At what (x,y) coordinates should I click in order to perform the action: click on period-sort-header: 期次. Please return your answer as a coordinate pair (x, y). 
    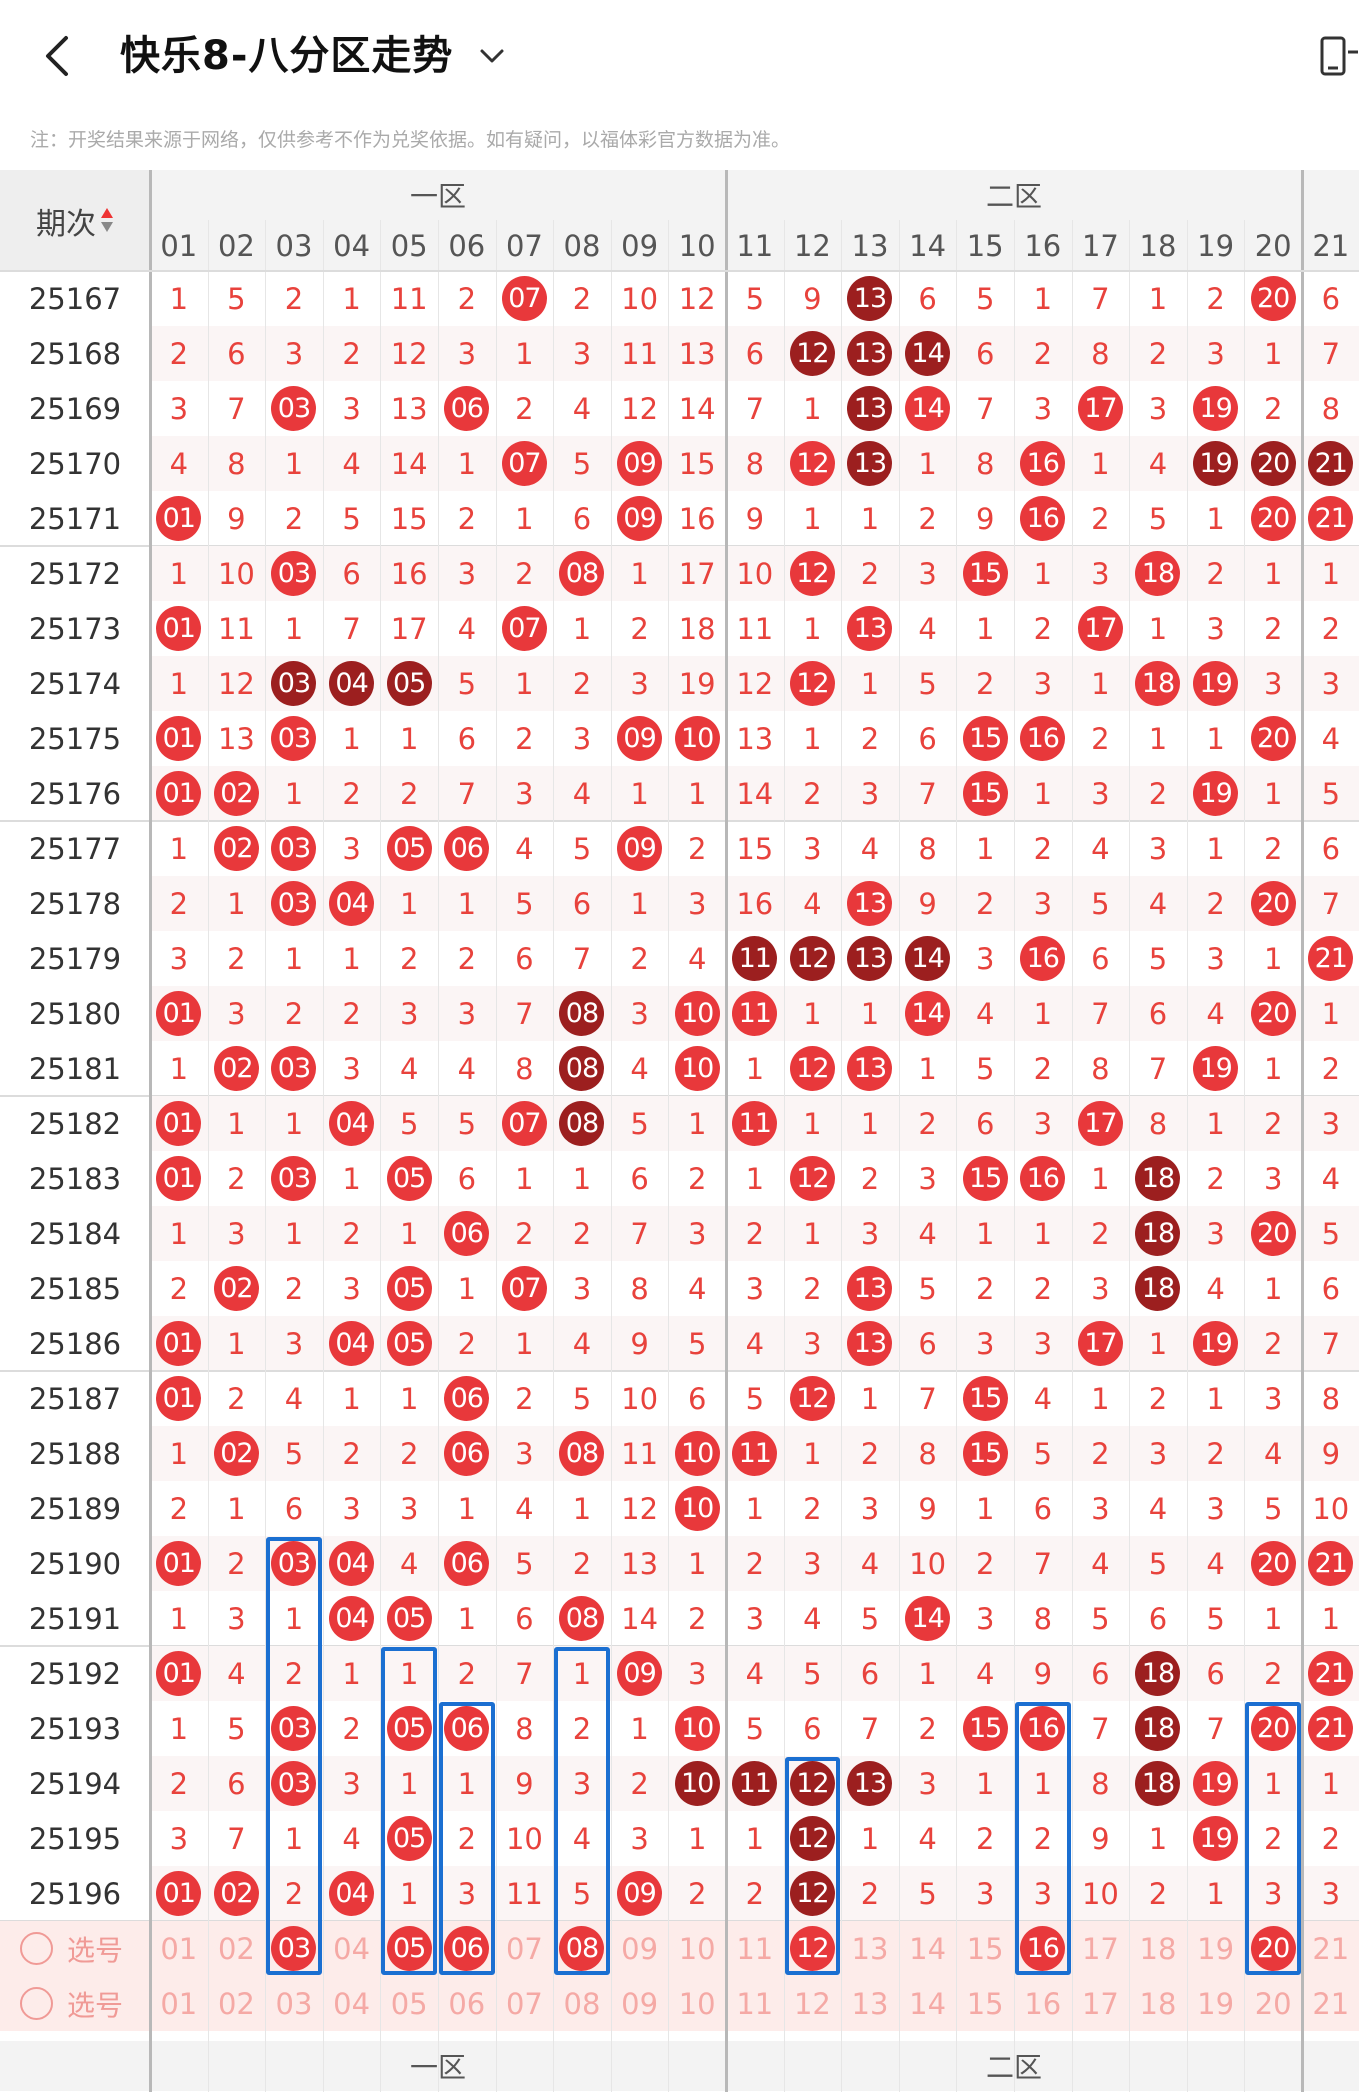
    Looking at the image, I should click on (75, 220).